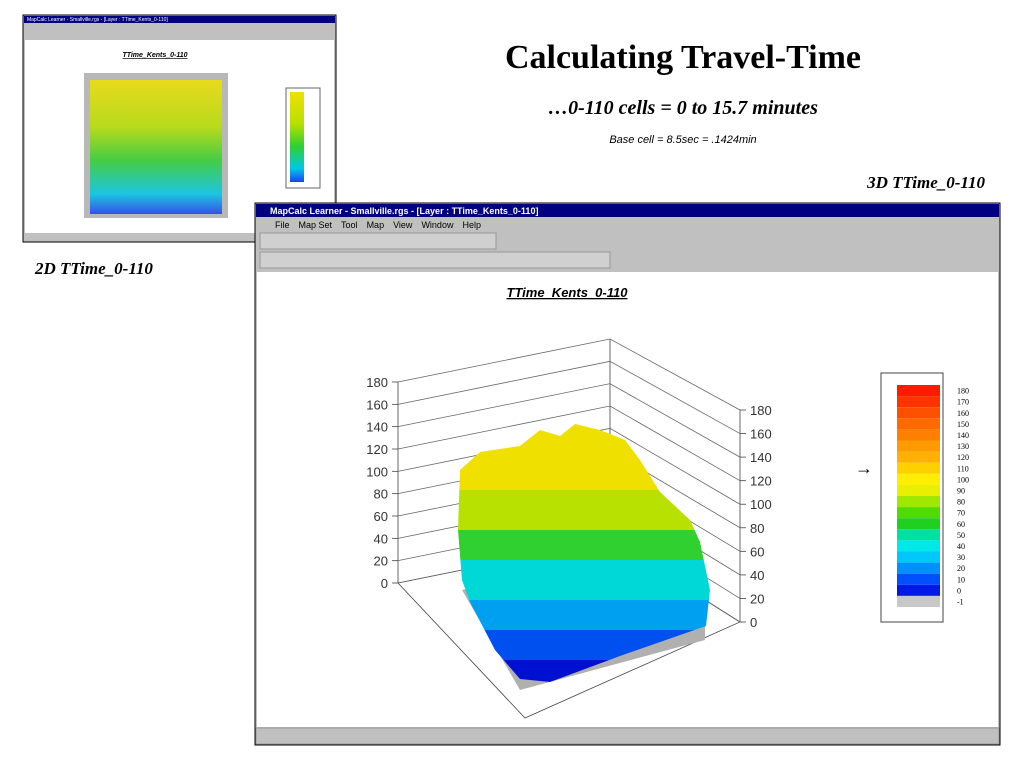  What do you see at coordinates (384, 583) in the screenshot?
I see `left-tick-label: 0` at bounding box center [384, 583].